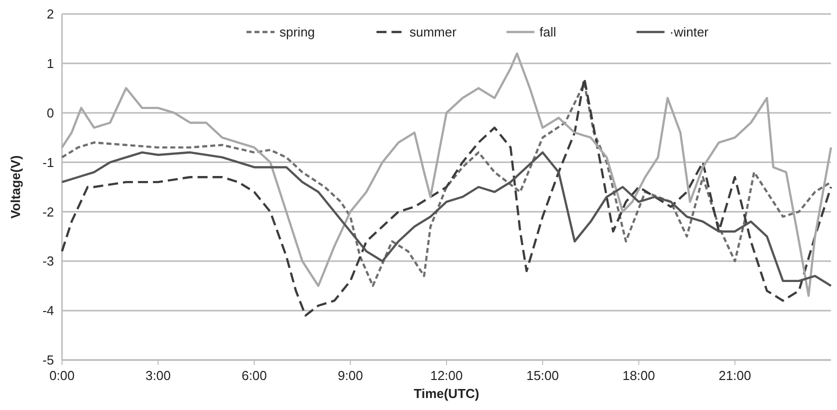  What do you see at coordinates (158, 375) in the screenshot?
I see `x-tick-label: 3:00` at bounding box center [158, 375].